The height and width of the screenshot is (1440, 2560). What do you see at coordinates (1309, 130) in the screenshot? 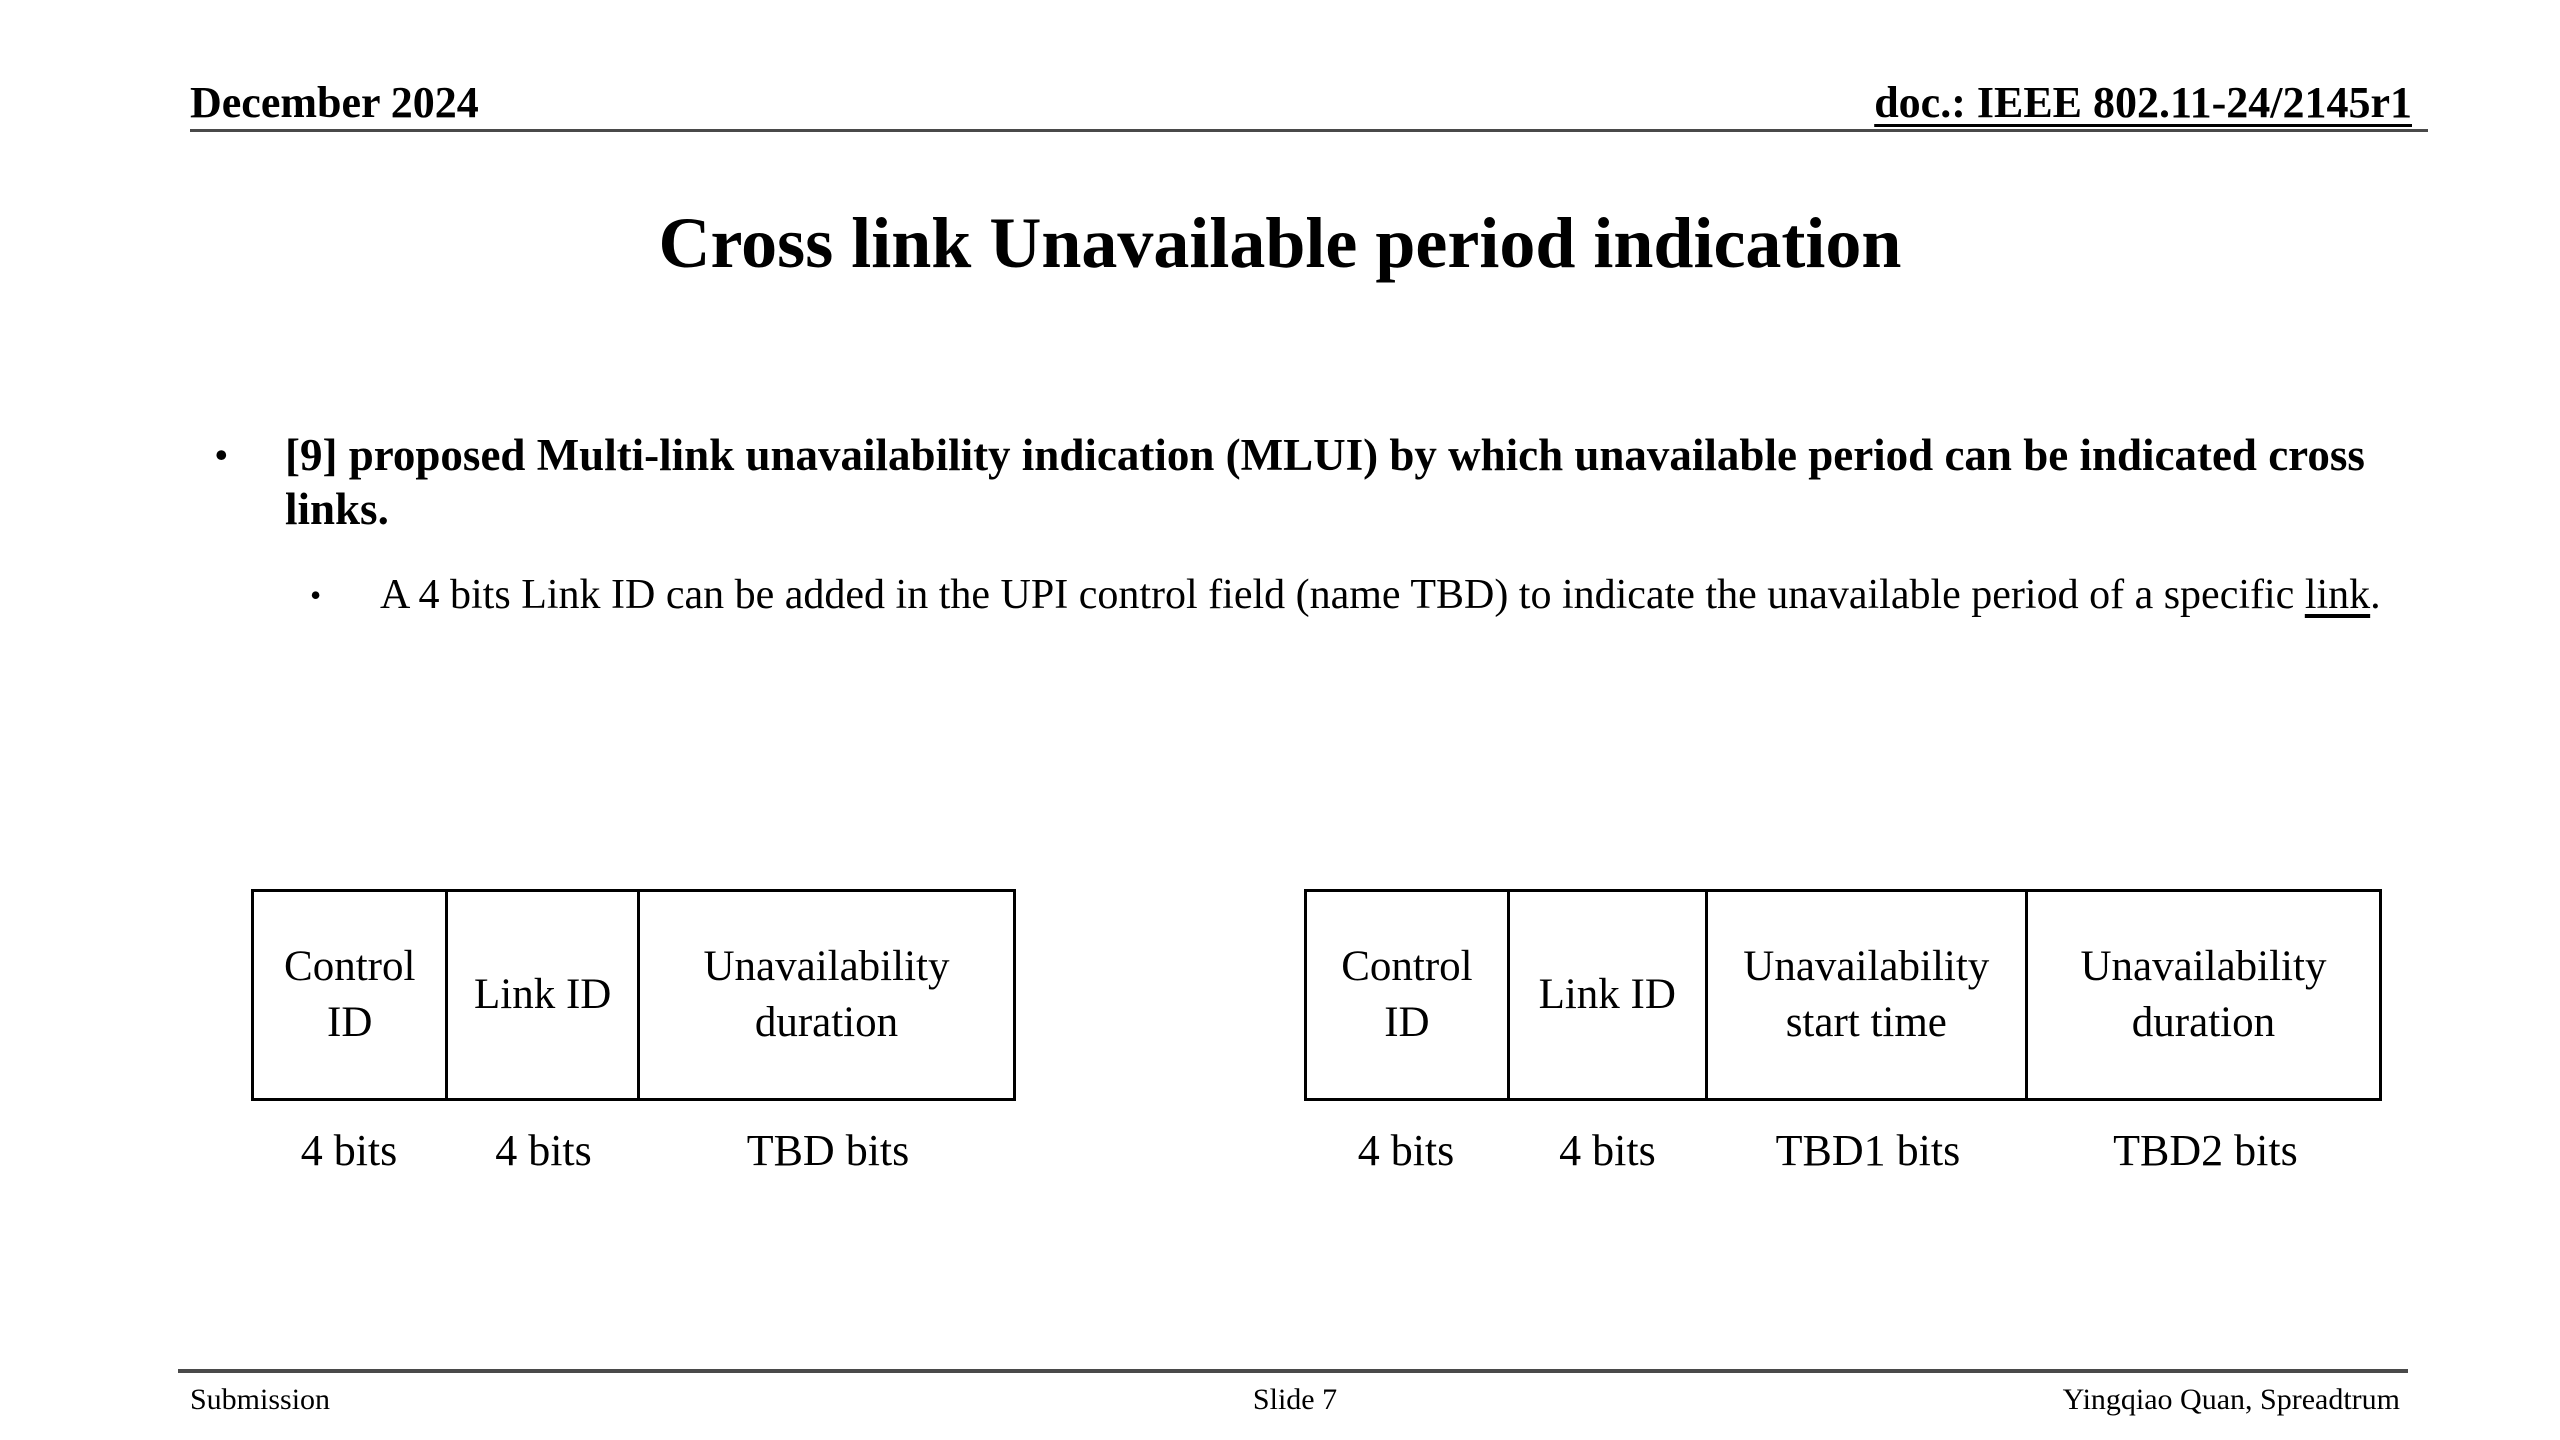
I see `header-rule` at bounding box center [1309, 130].